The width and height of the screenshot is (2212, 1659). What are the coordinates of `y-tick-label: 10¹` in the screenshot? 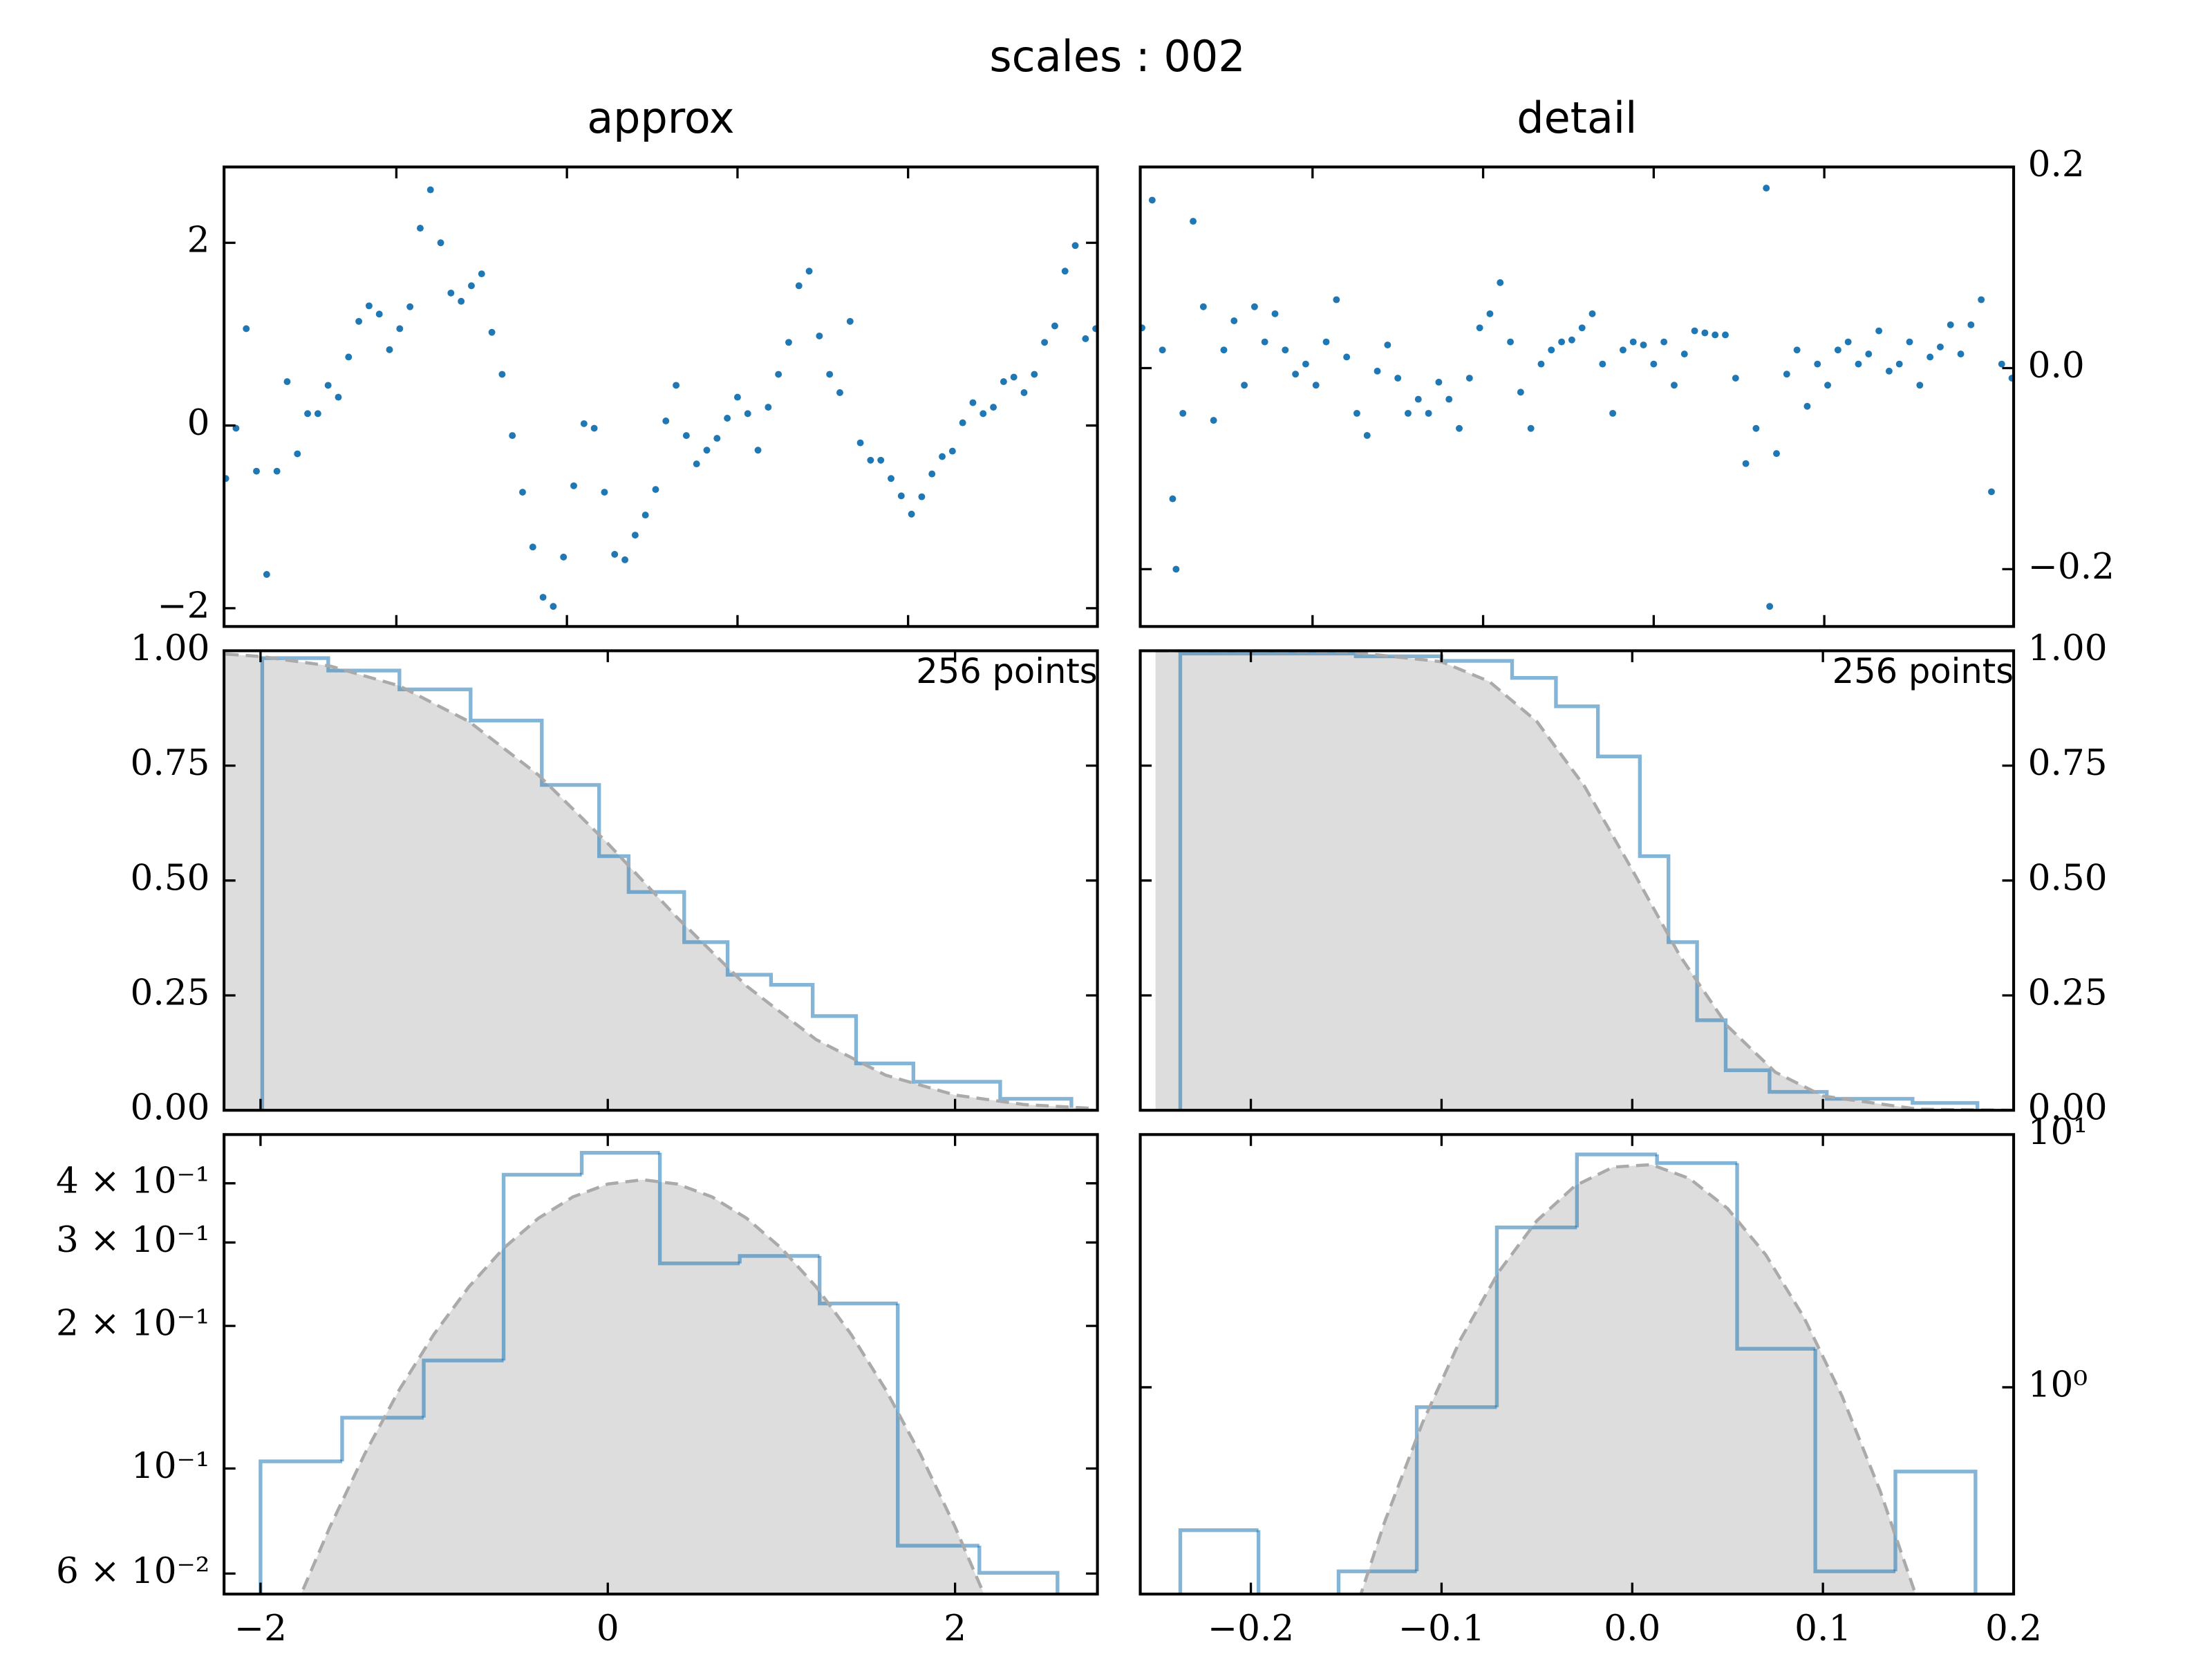 It's located at (2058, 1132).